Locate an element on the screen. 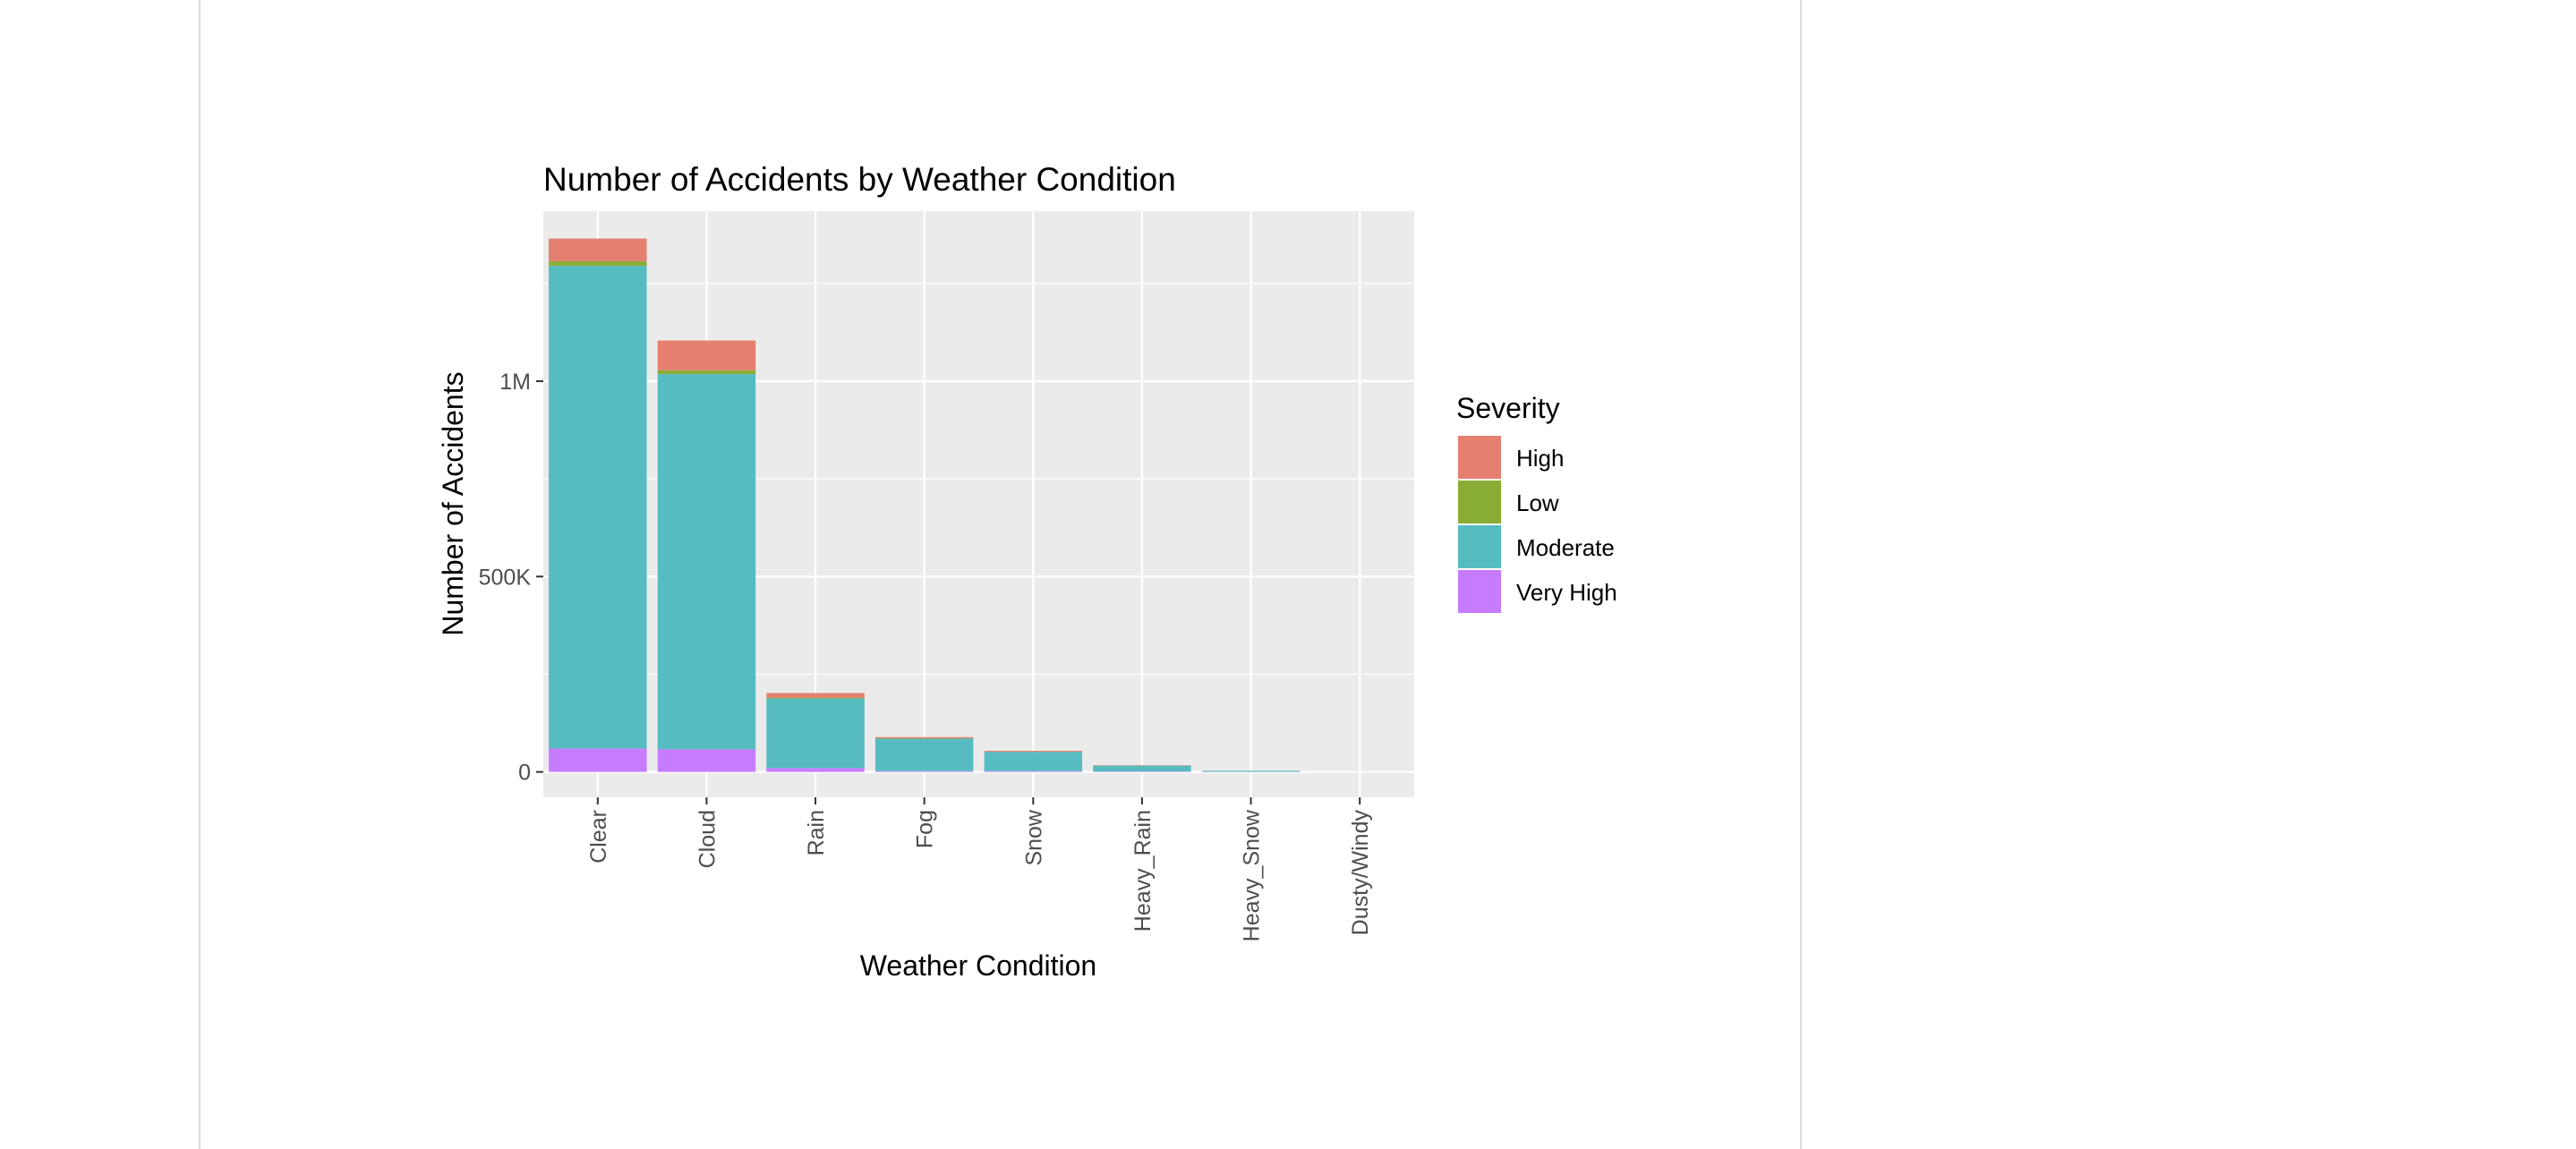 Image resolution: width=2576 pixels, height=1149 pixels. legend: Severity High Low Moderate Very High is located at coordinates (1536, 502).